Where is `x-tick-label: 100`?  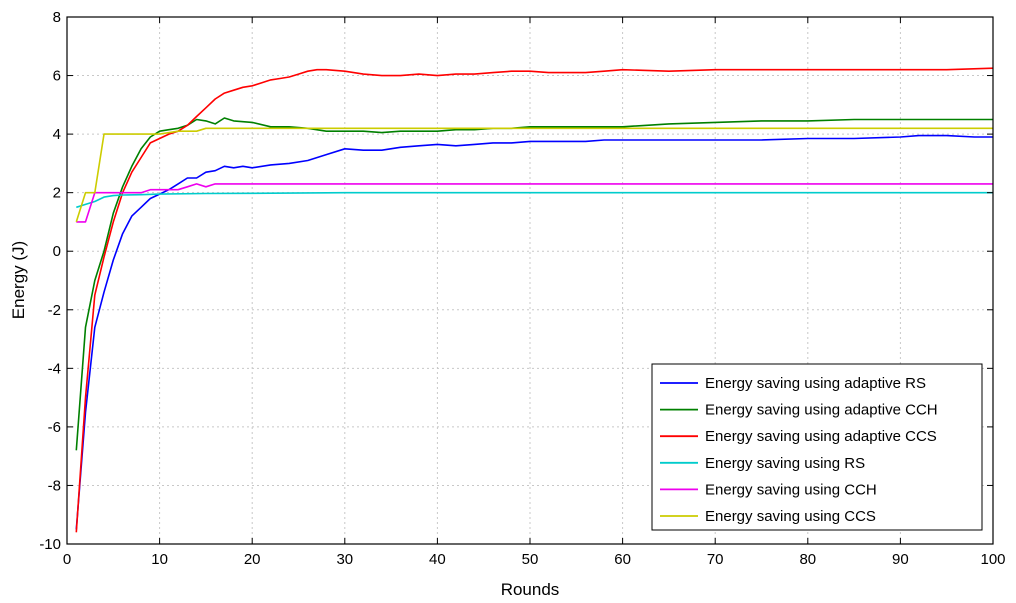
x-tick-label: 100 is located at coordinates (992, 559).